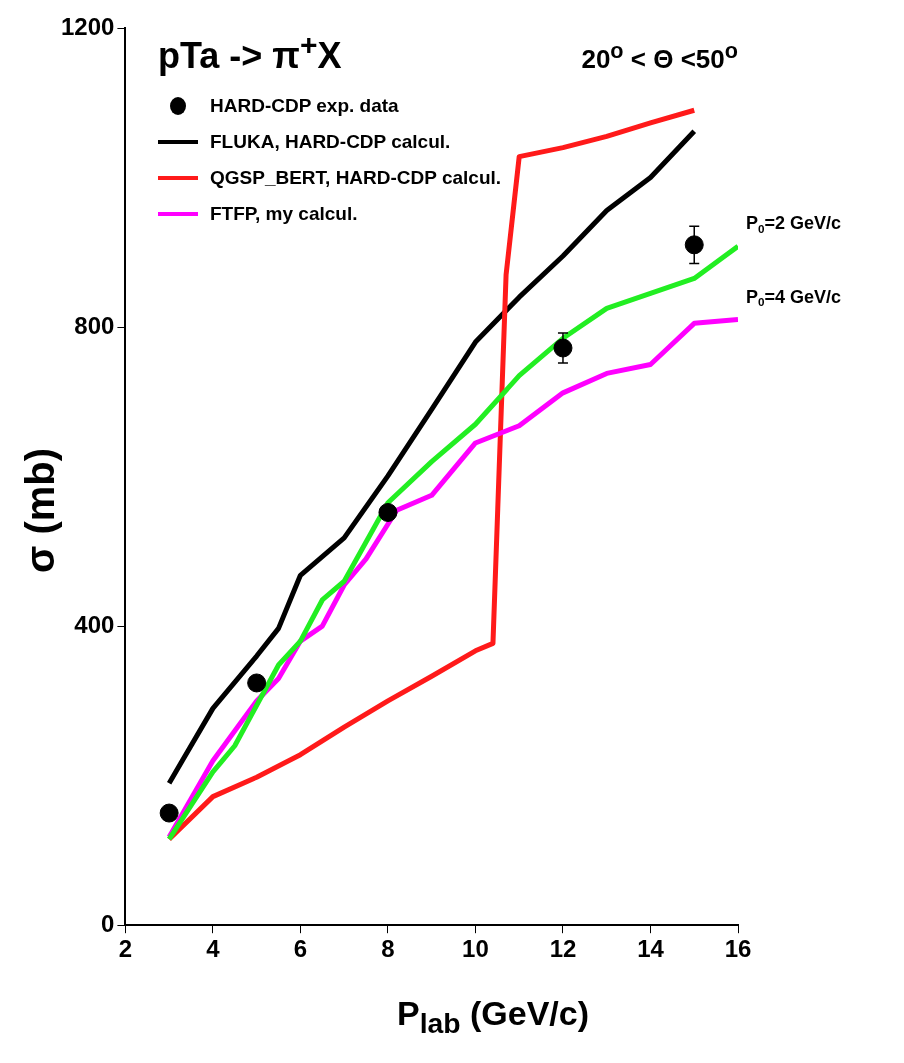 The height and width of the screenshot is (1063, 904). Describe the element at coordinates (563, 949) in the screenshot. I see `x-tick-label: 12` at that location.